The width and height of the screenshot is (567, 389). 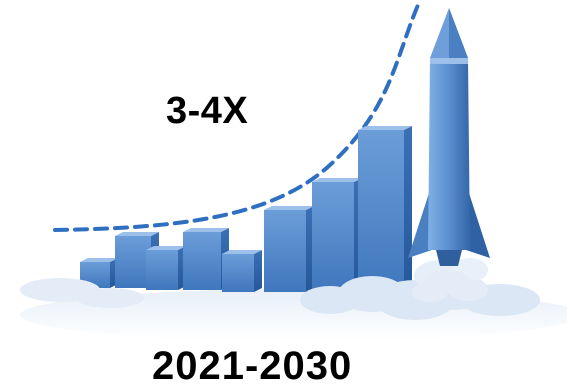 What do you see at coordinates (207, 111) in the screenshot?
I see `growth-multiplier-label: 3-4X` at bounding box center [207, 111].